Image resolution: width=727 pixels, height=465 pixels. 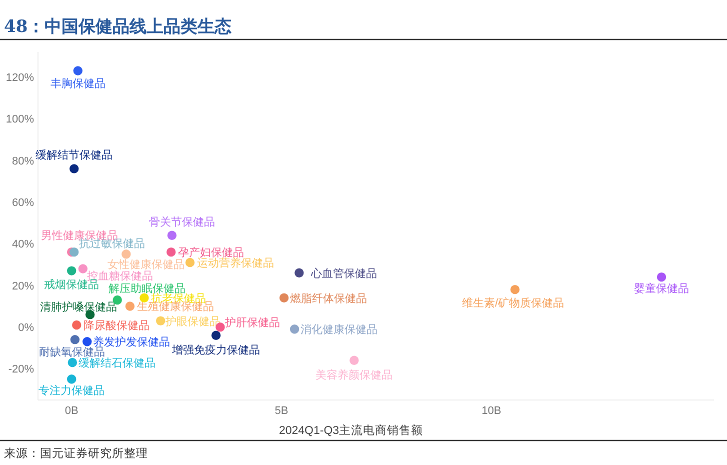 I want to click on y-tick-label: 0%, so click(x=26, y=328).